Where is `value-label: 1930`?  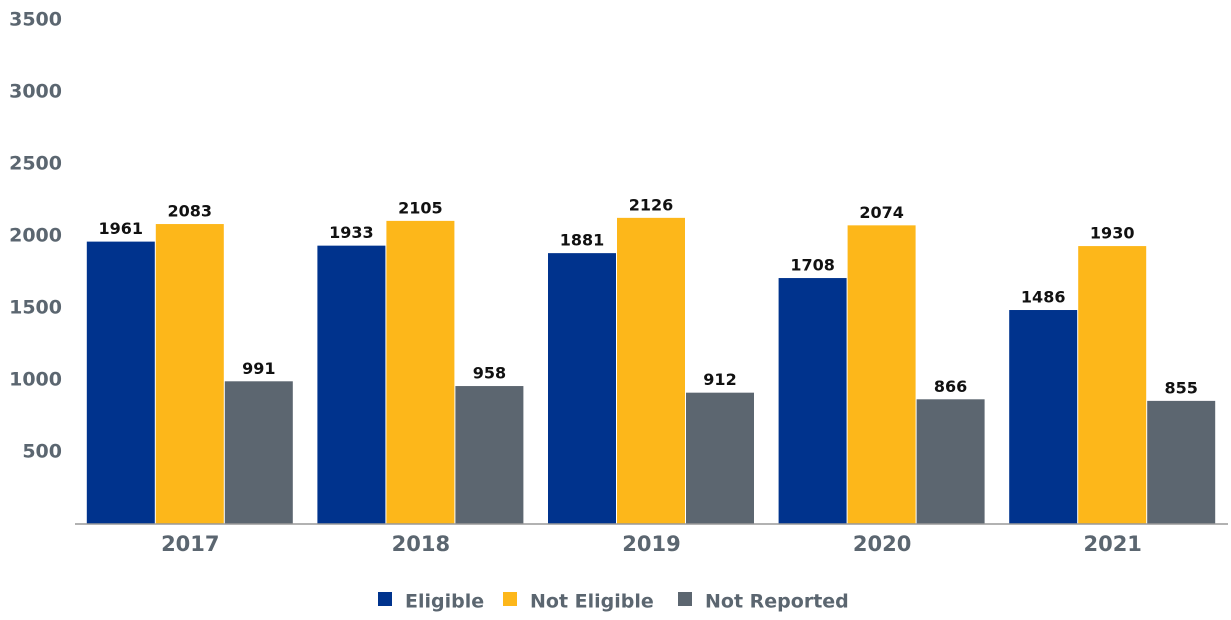
value-label: 1930 is located at coordinates (1112, 233).